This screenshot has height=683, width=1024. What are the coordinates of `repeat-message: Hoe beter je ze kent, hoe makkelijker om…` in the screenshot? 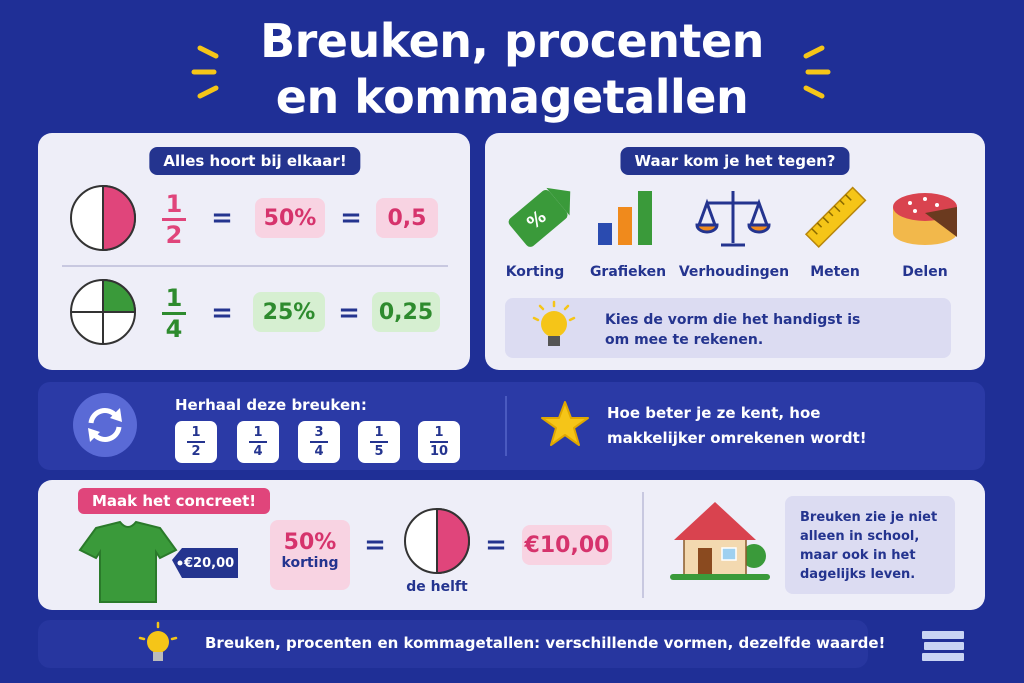 It's located at (737, 425).